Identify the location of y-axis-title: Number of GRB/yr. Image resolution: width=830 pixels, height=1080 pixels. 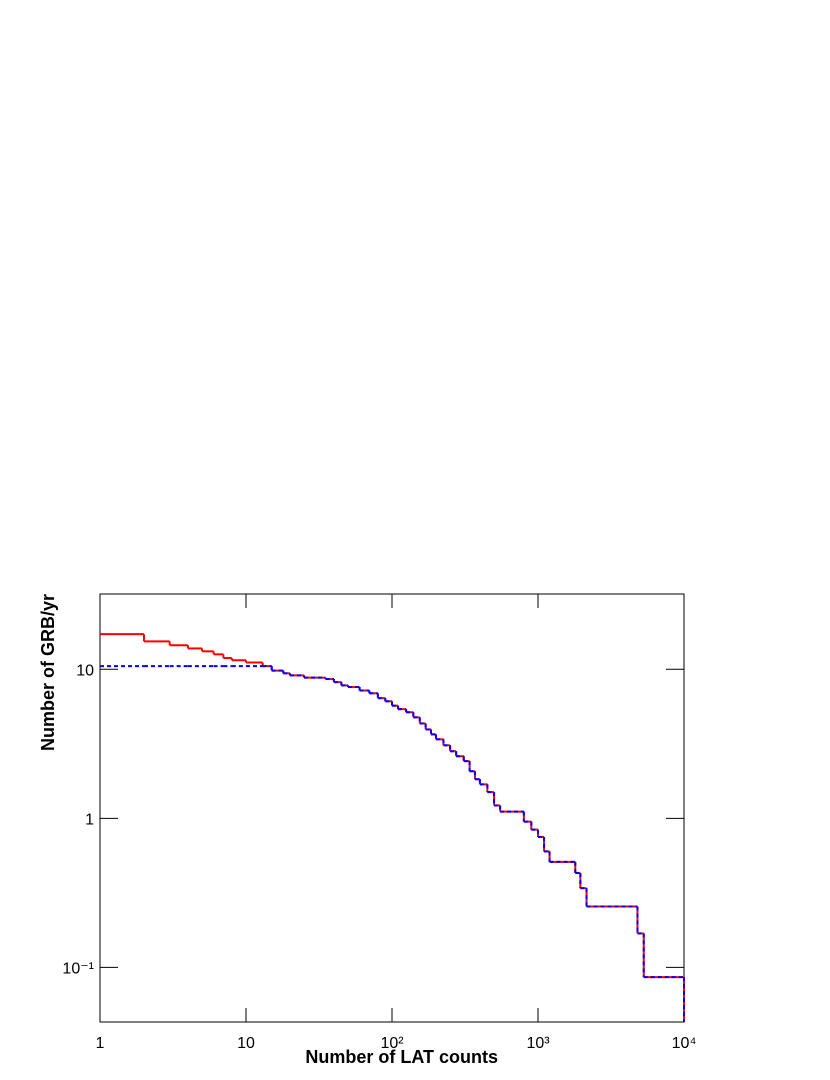
(48, 672).